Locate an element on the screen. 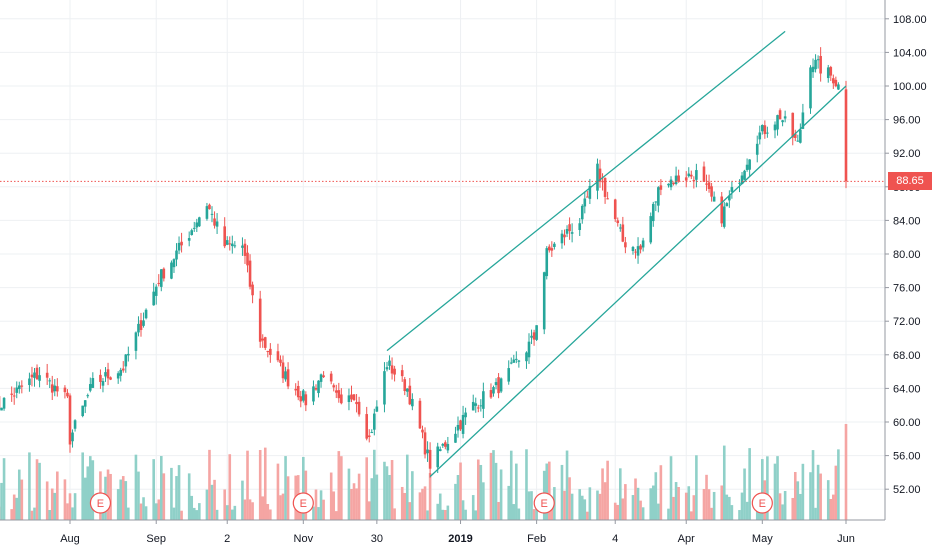  y-tick-label: 56.00 is located at coordinates (907, 457).